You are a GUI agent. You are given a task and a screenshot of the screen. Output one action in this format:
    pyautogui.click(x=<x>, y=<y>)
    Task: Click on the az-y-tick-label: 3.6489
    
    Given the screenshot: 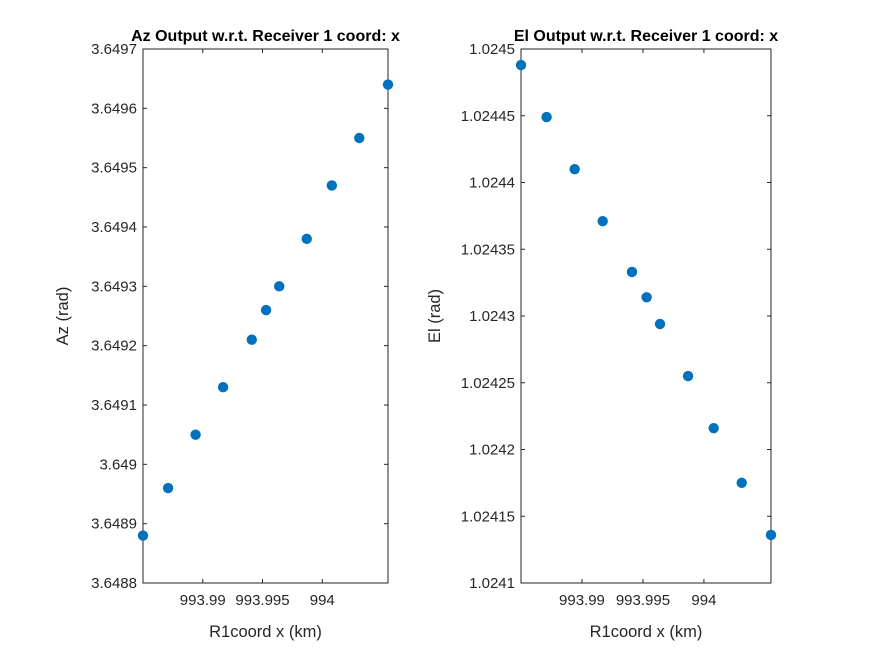 What is the action you would take?
    pyautogui.click(x=114, y=524)
    